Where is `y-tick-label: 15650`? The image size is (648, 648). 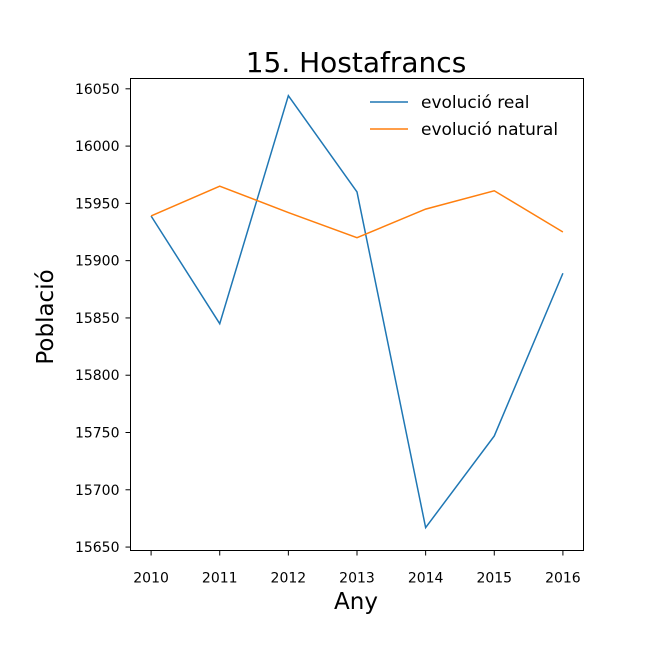
y-tick-label: 15650 is located at coordinates (97, 548).